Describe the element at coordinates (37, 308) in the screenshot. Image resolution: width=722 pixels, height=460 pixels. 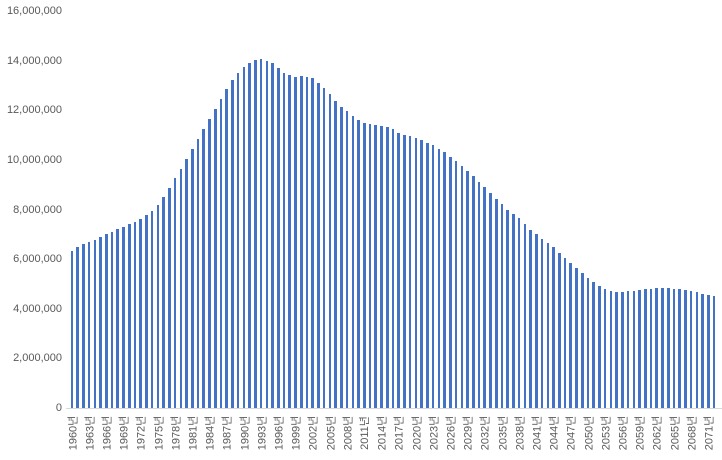
I see `y-tick-label: 4,000,000` at that location.